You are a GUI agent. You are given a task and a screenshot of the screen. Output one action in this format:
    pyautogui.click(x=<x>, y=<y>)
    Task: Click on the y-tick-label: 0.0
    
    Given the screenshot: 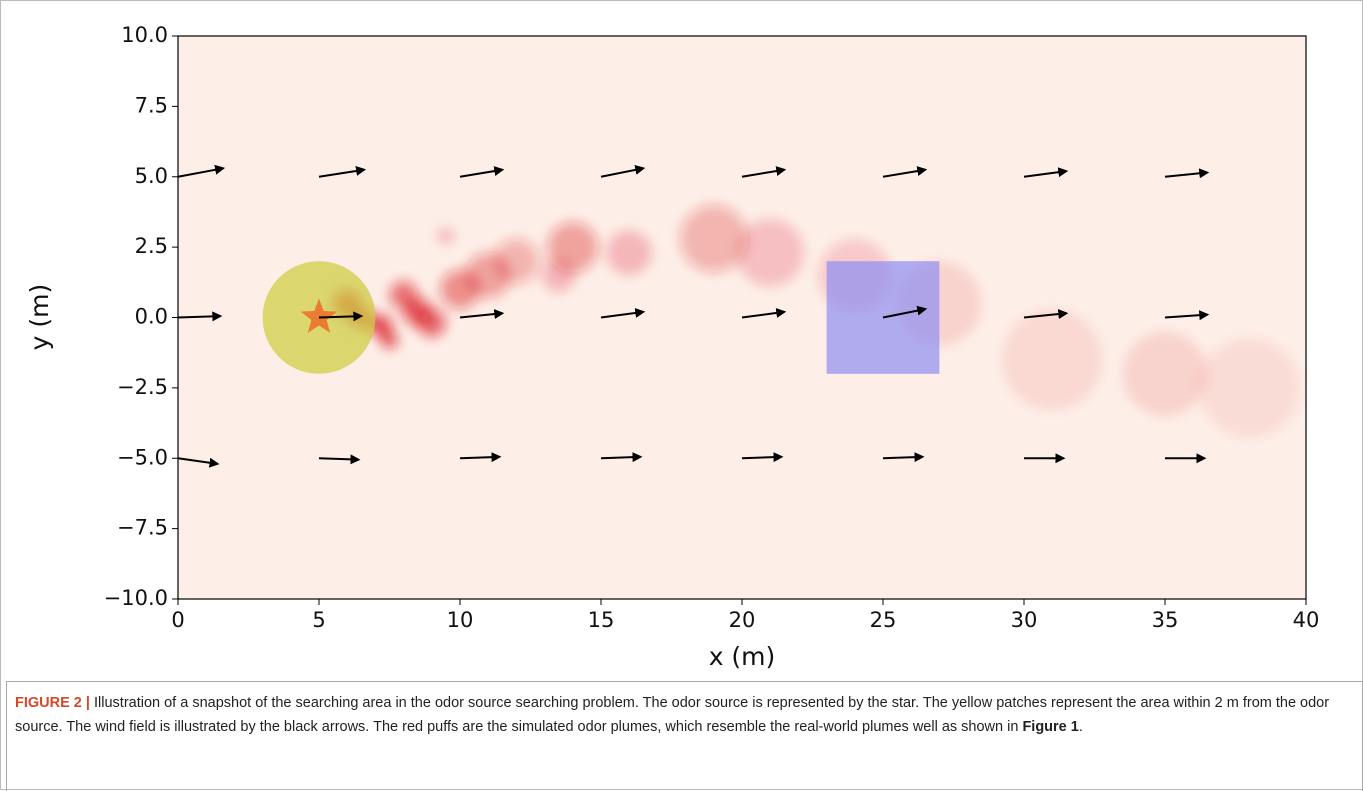 What is the action you would take?
    pyautogui.click(x=151, y=317)
    